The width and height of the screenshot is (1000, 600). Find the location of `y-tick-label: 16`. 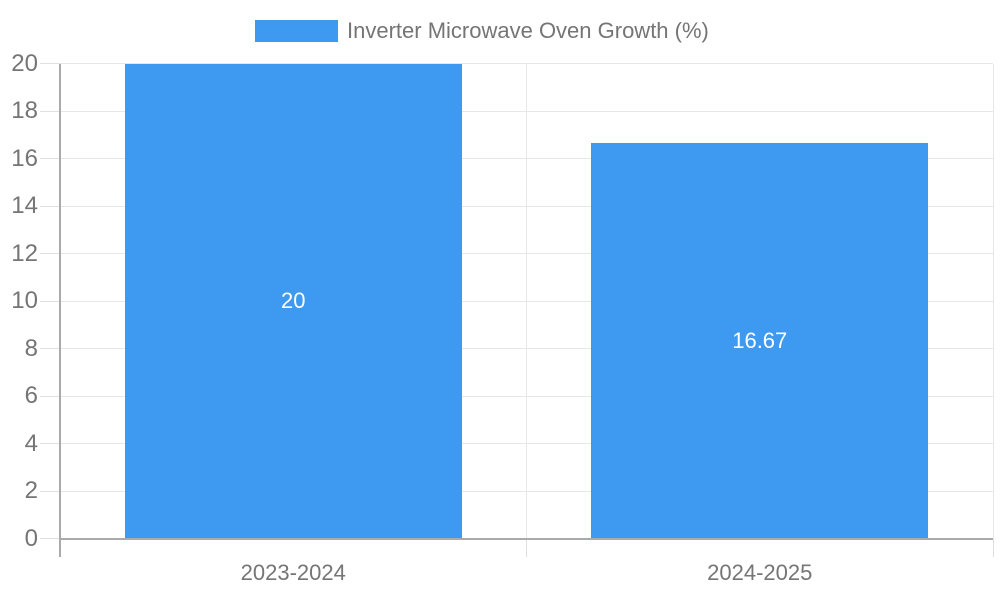

y-tick-label: 16 is located at coordinates (24, 158).